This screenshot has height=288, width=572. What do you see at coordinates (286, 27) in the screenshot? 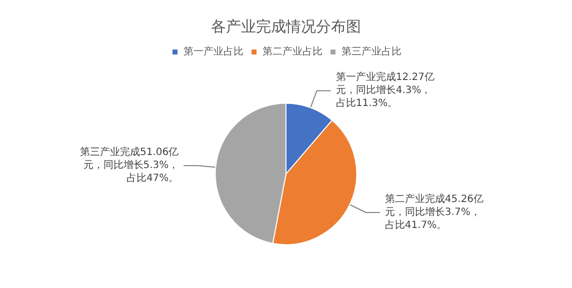
I see `chart-title: 各产业完成情况分布图` at bounding box center [286, 27].